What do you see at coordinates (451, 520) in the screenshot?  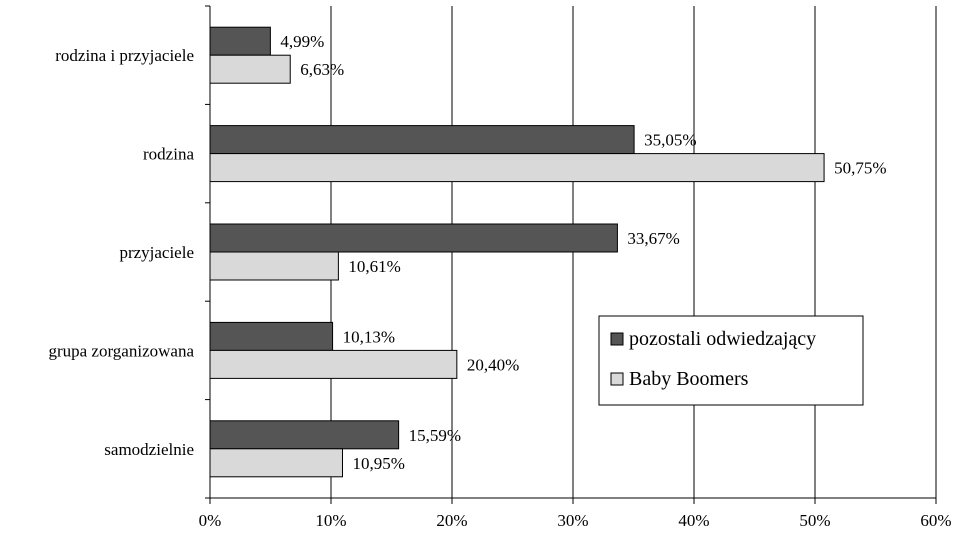 I see `x-tick-label: 20%` at bounding box center [451, 520].